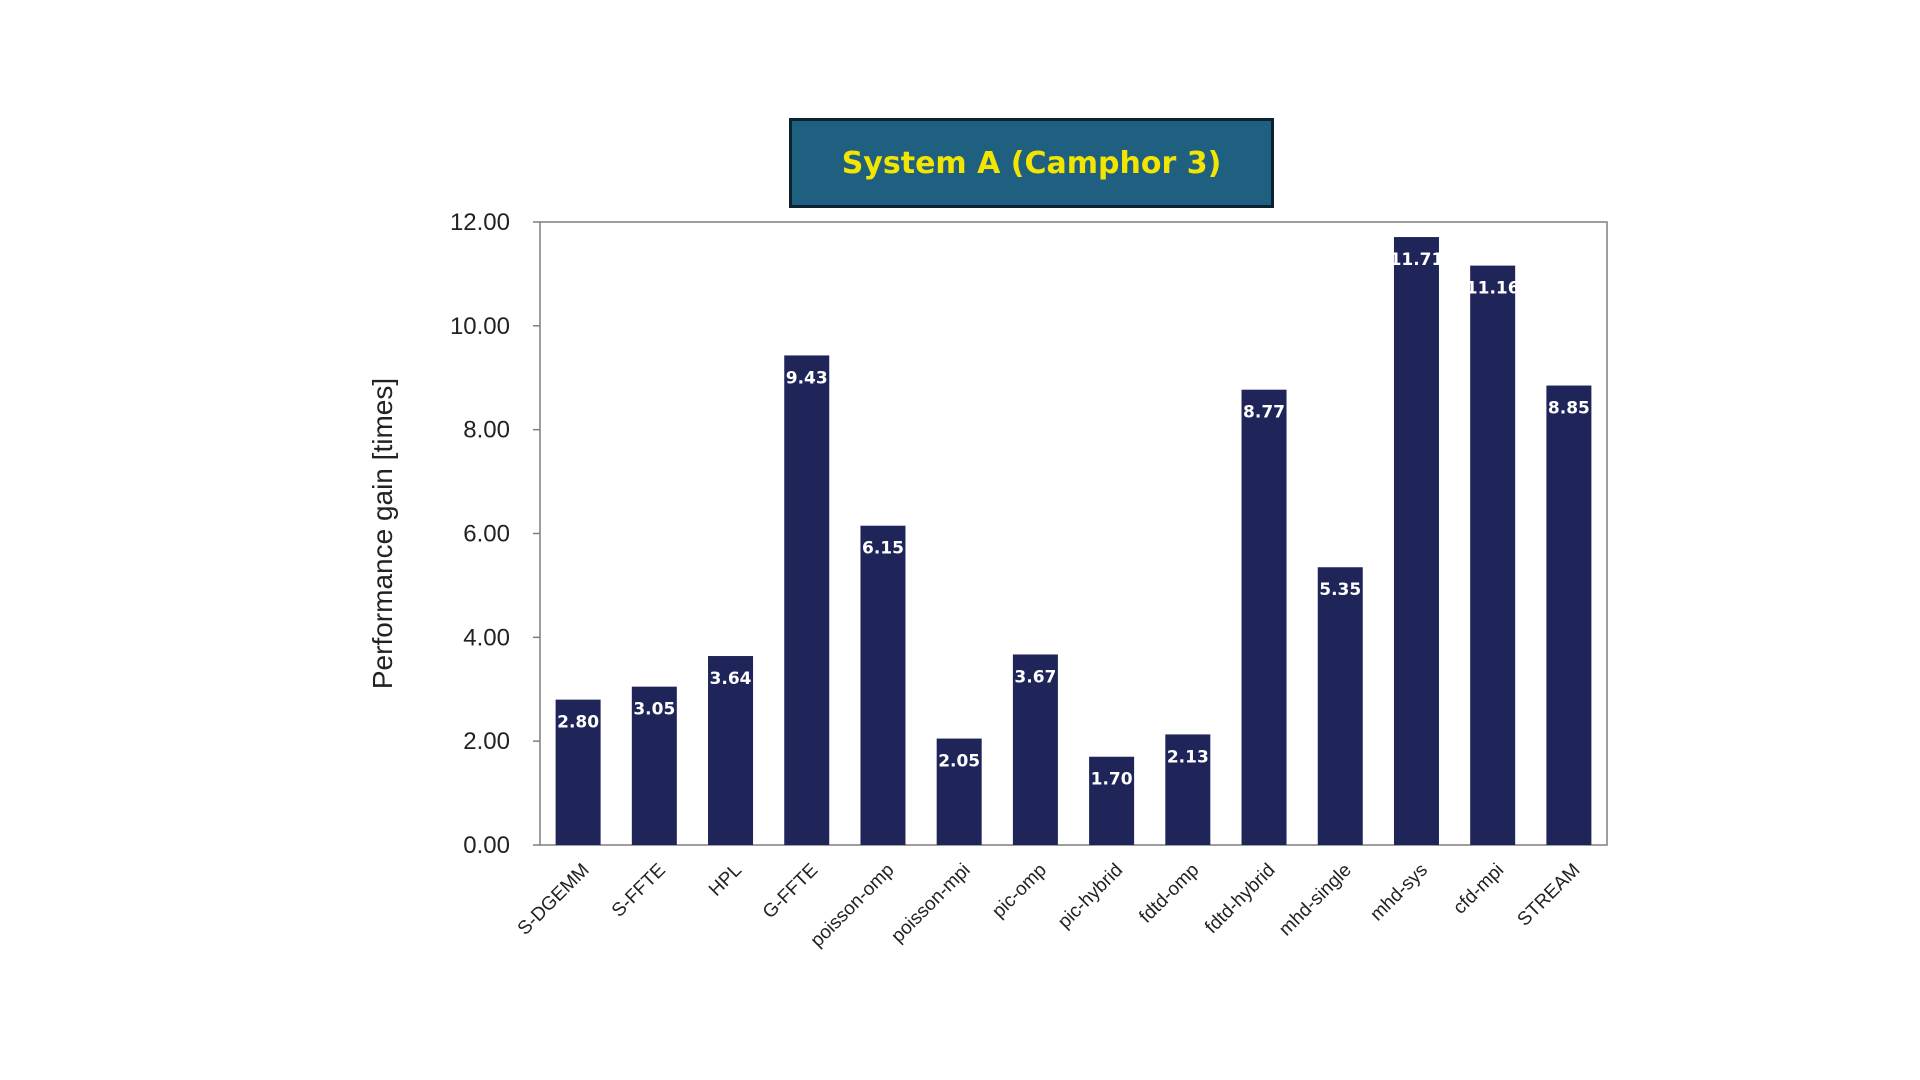 The width and height of the screenshot is (1920, 1080). Describe the element at coordinates (1169, 894) in the screenshot. I see `x-tick-label: fdtd-omp` at that location.